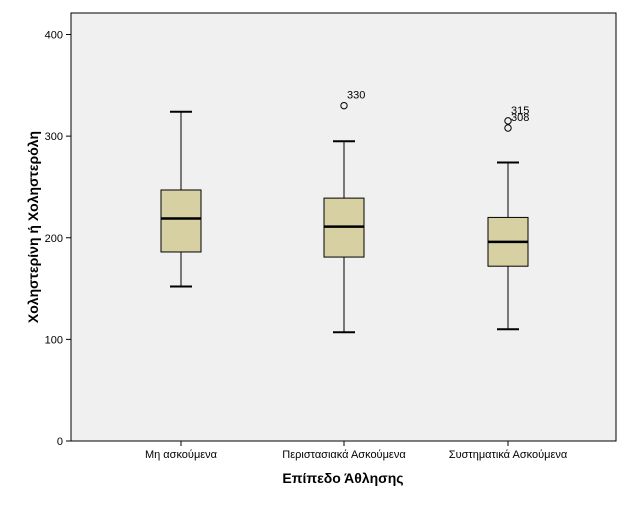  Describe the element at coordinates (342, 478) in the screenshot. I see `x-axis-title: Επίπεδο Άθλησης` at that location.